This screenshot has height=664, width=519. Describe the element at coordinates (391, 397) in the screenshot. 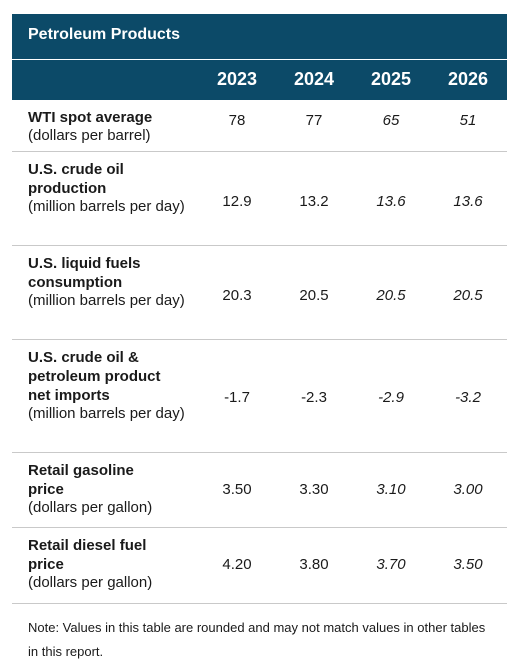

I see `cell-value-2025: -2.9` at that location.